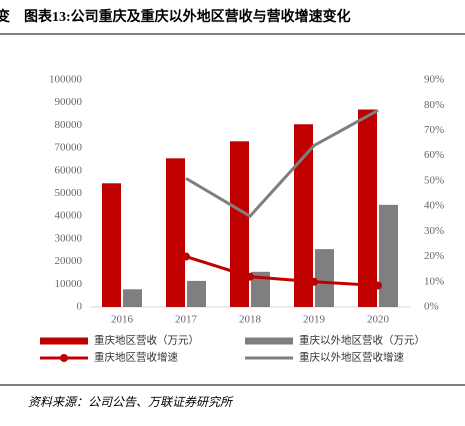  Describe the element at coordinates (434, 206) in the screenshot. I see `y2-tick-label: 40%` at that location.